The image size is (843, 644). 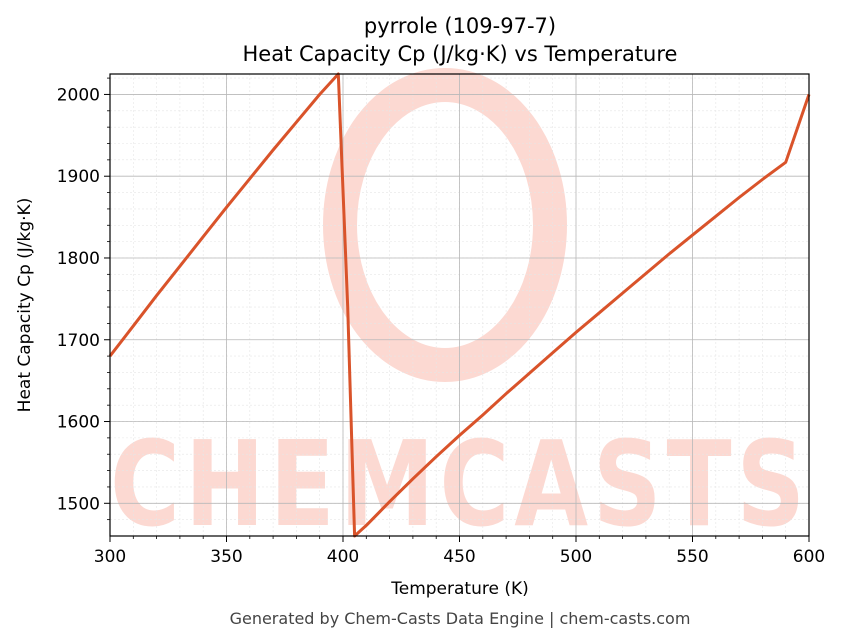 I want to click on y-tick-label: 1500, so click(x=78, y=504).